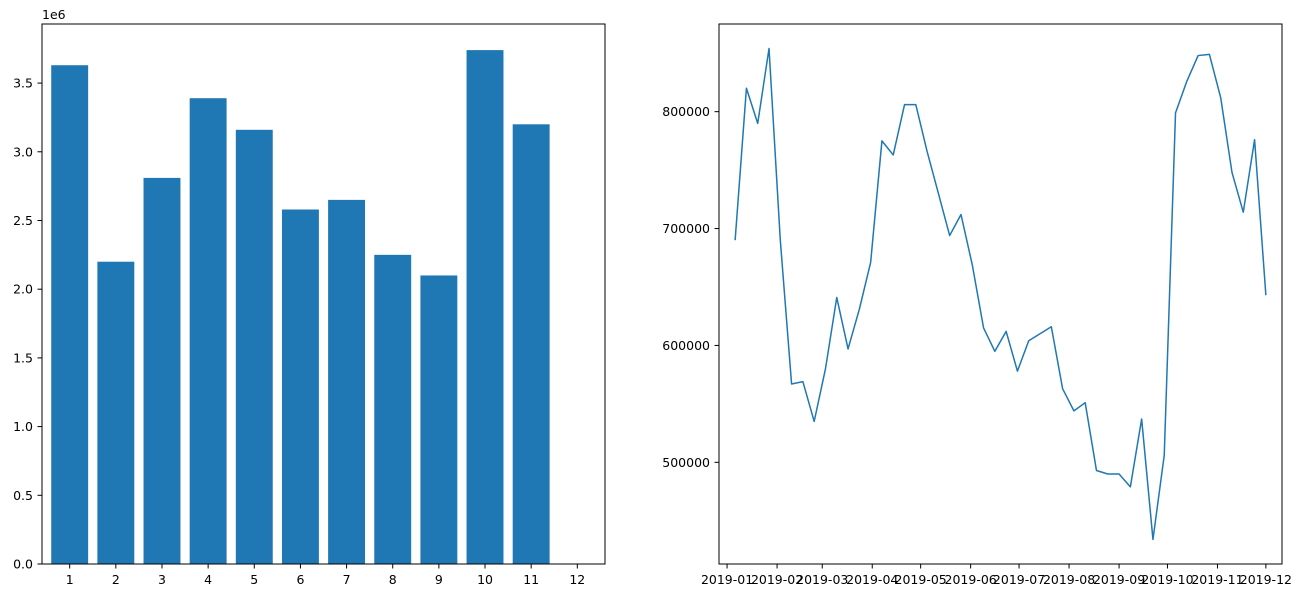 Image resolution: width=1295 pixels, height=597 pixels. What do you see at coordinates (162, 579) in the screenshot?
I see `x-tick-label: 3` at bounding box center [162, 579].